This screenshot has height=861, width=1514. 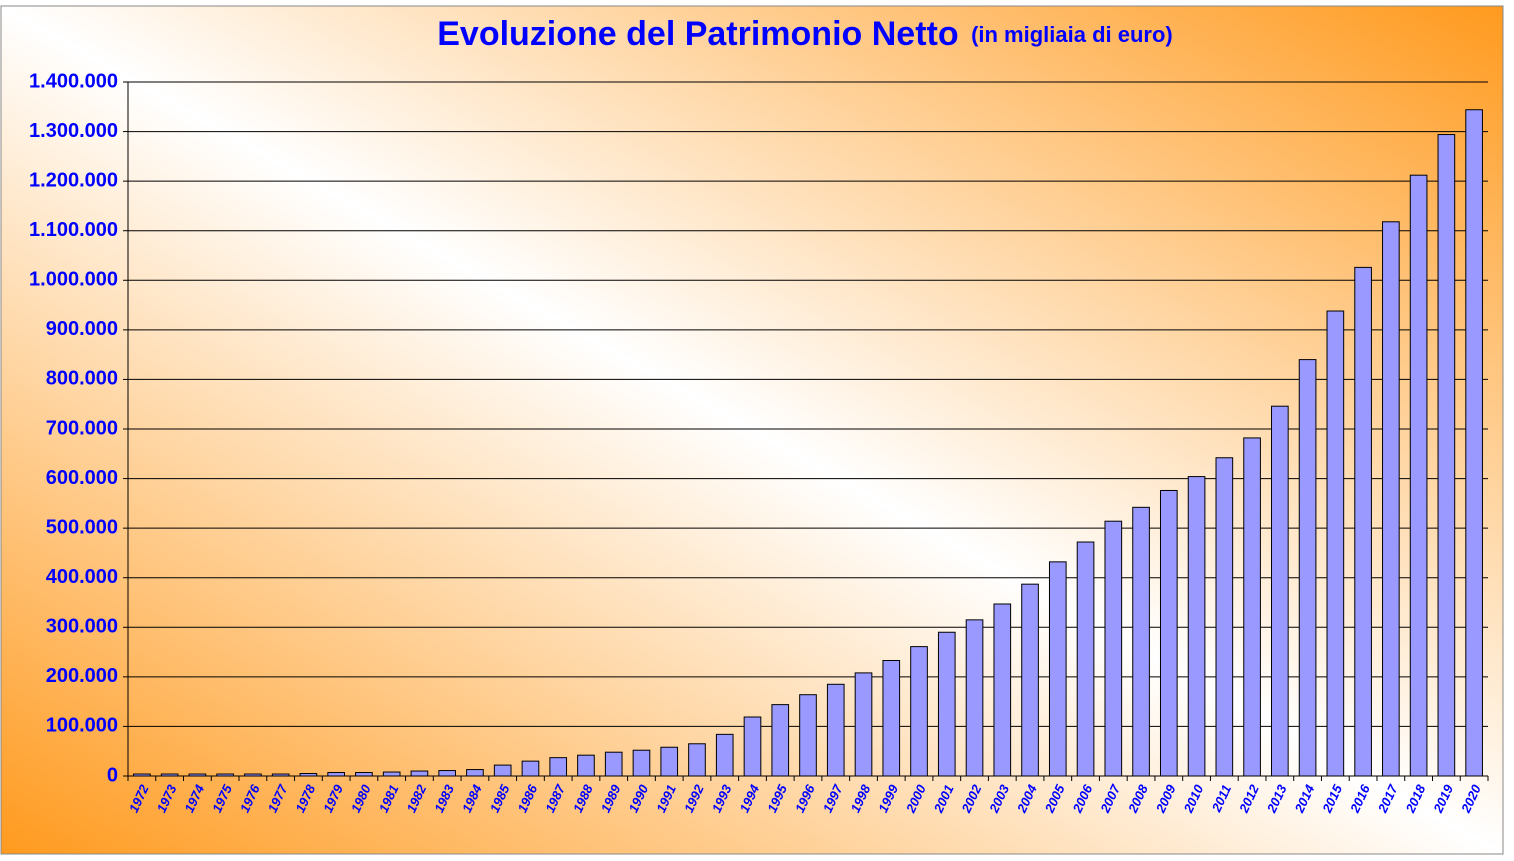 I want to click on y-tick-label: 1.200.000, so click(x=73, y=180).